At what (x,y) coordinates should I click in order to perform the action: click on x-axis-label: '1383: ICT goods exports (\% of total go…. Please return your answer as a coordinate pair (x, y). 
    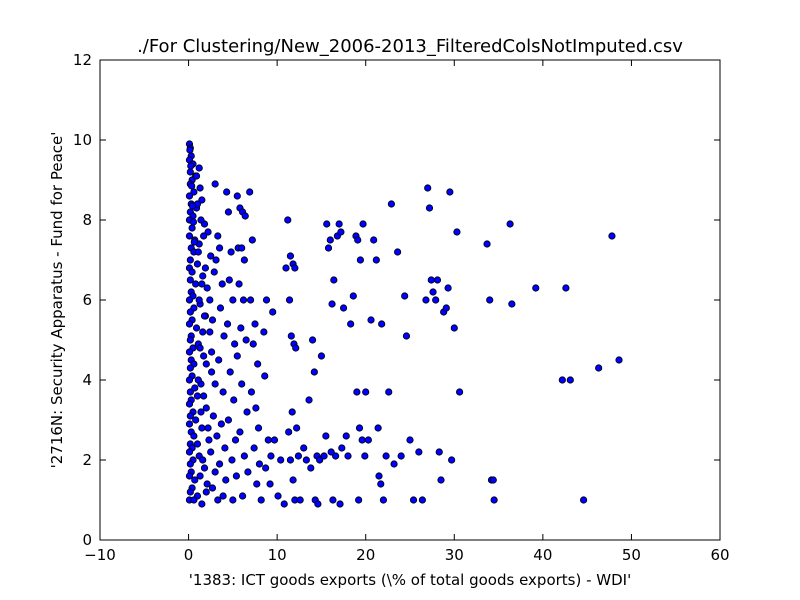
    Looking at the image, I should click on (410, 580).